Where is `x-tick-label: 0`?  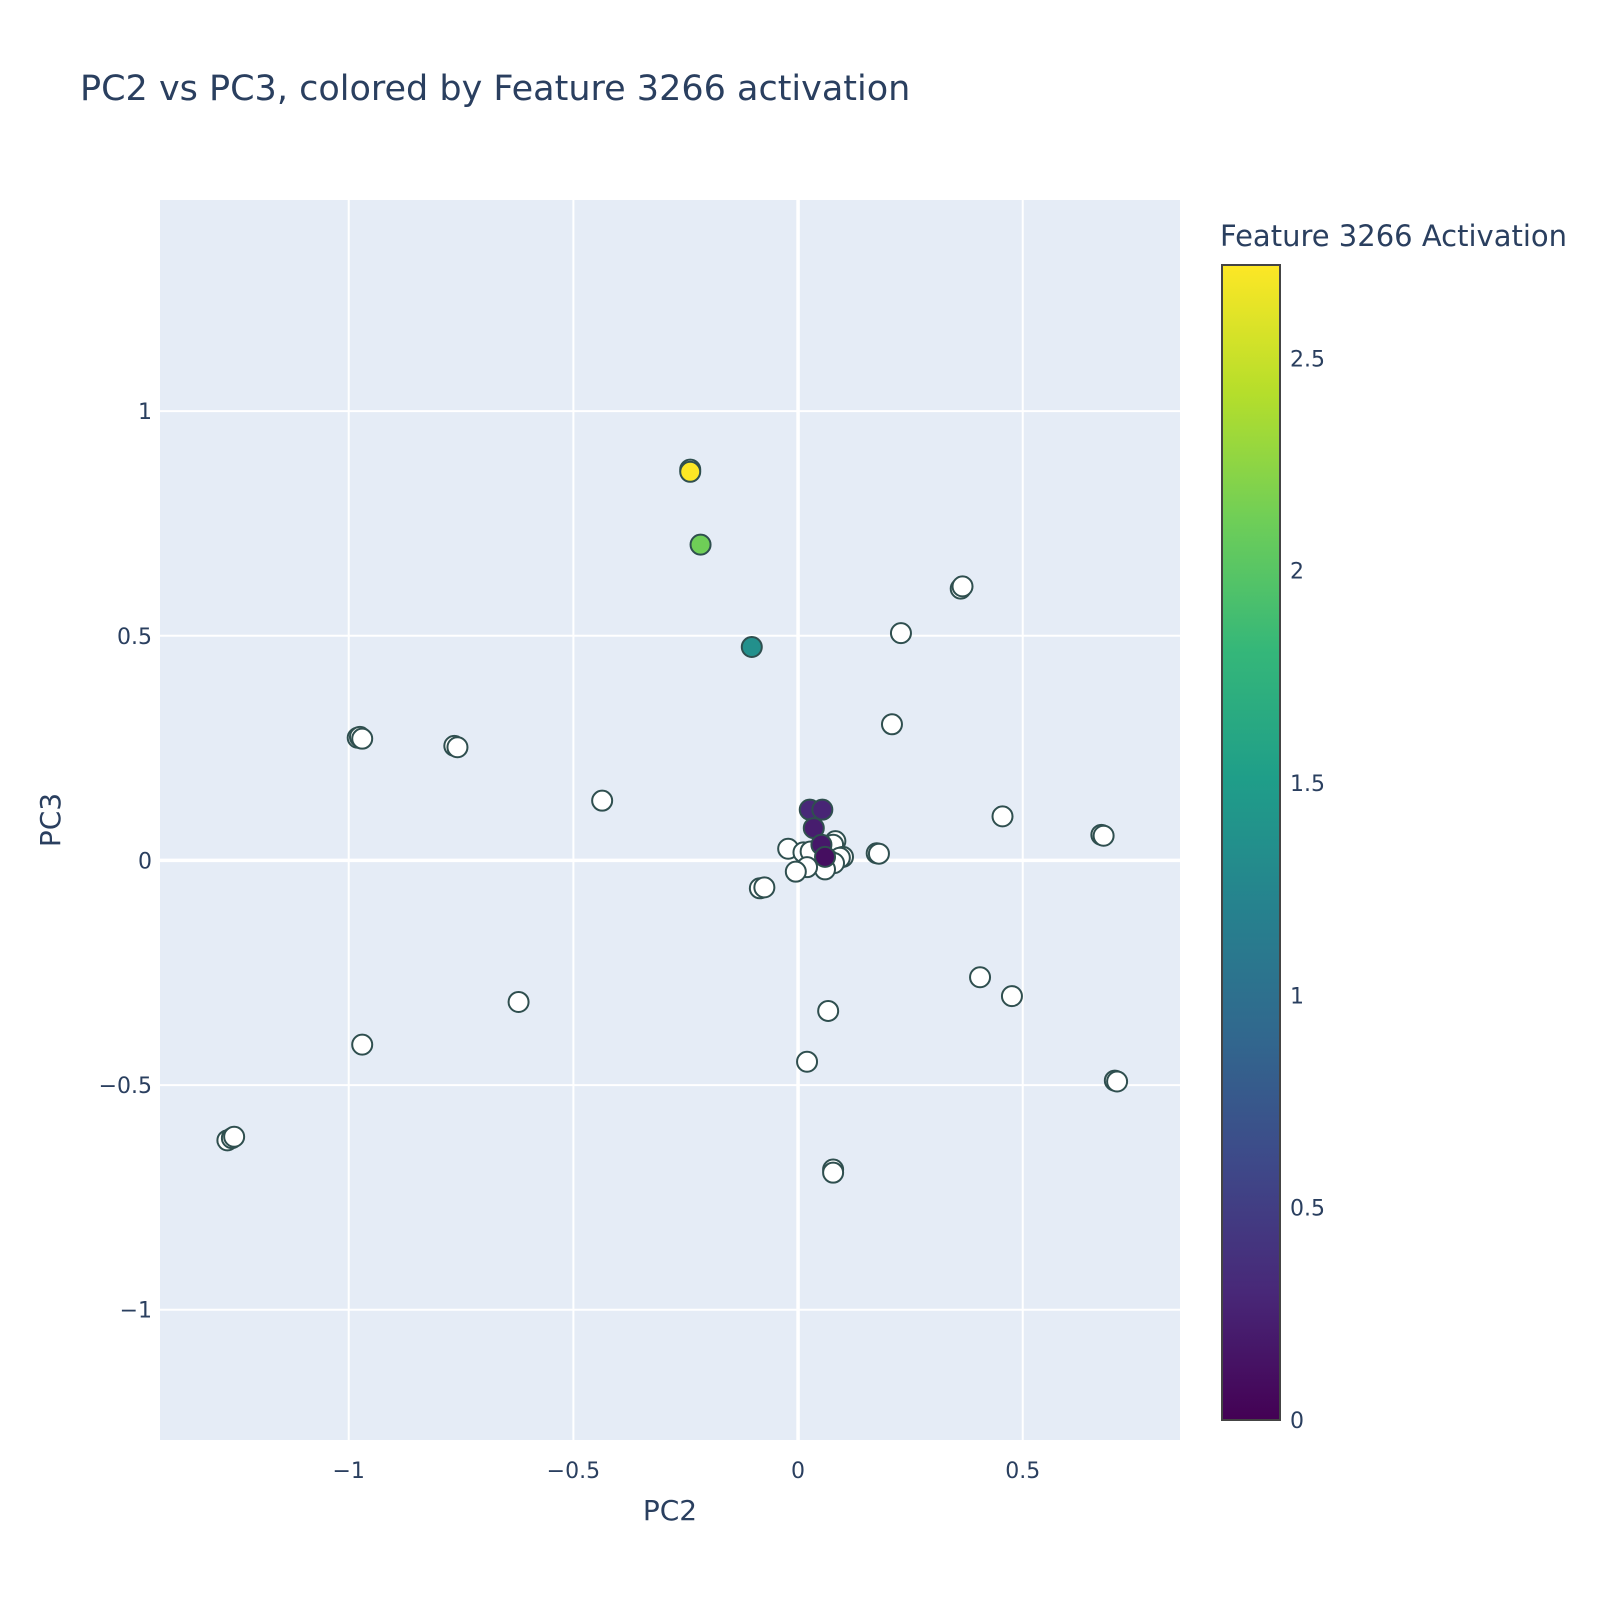
x-tick-label: 0 is located at coordinates (798, 1471).